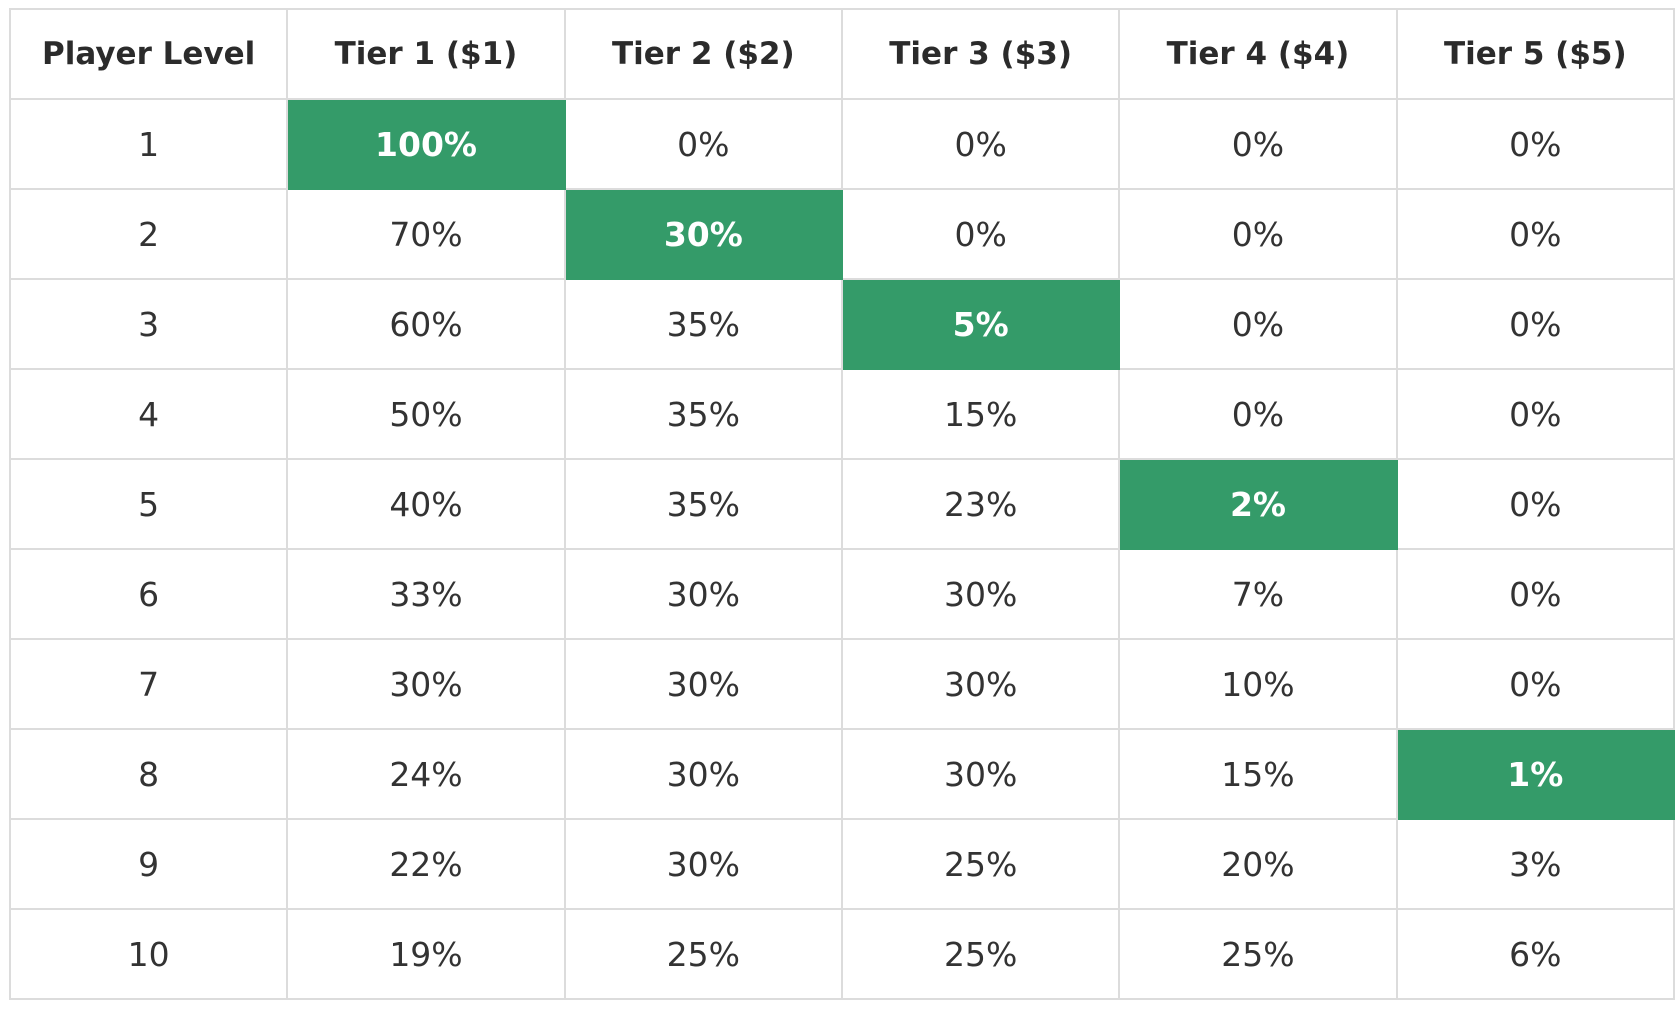  What do you see at coordinates (426, 504) in the screenshot?
I see `tier-1-odds-cell: 40%` at bounding box center [426, 504].